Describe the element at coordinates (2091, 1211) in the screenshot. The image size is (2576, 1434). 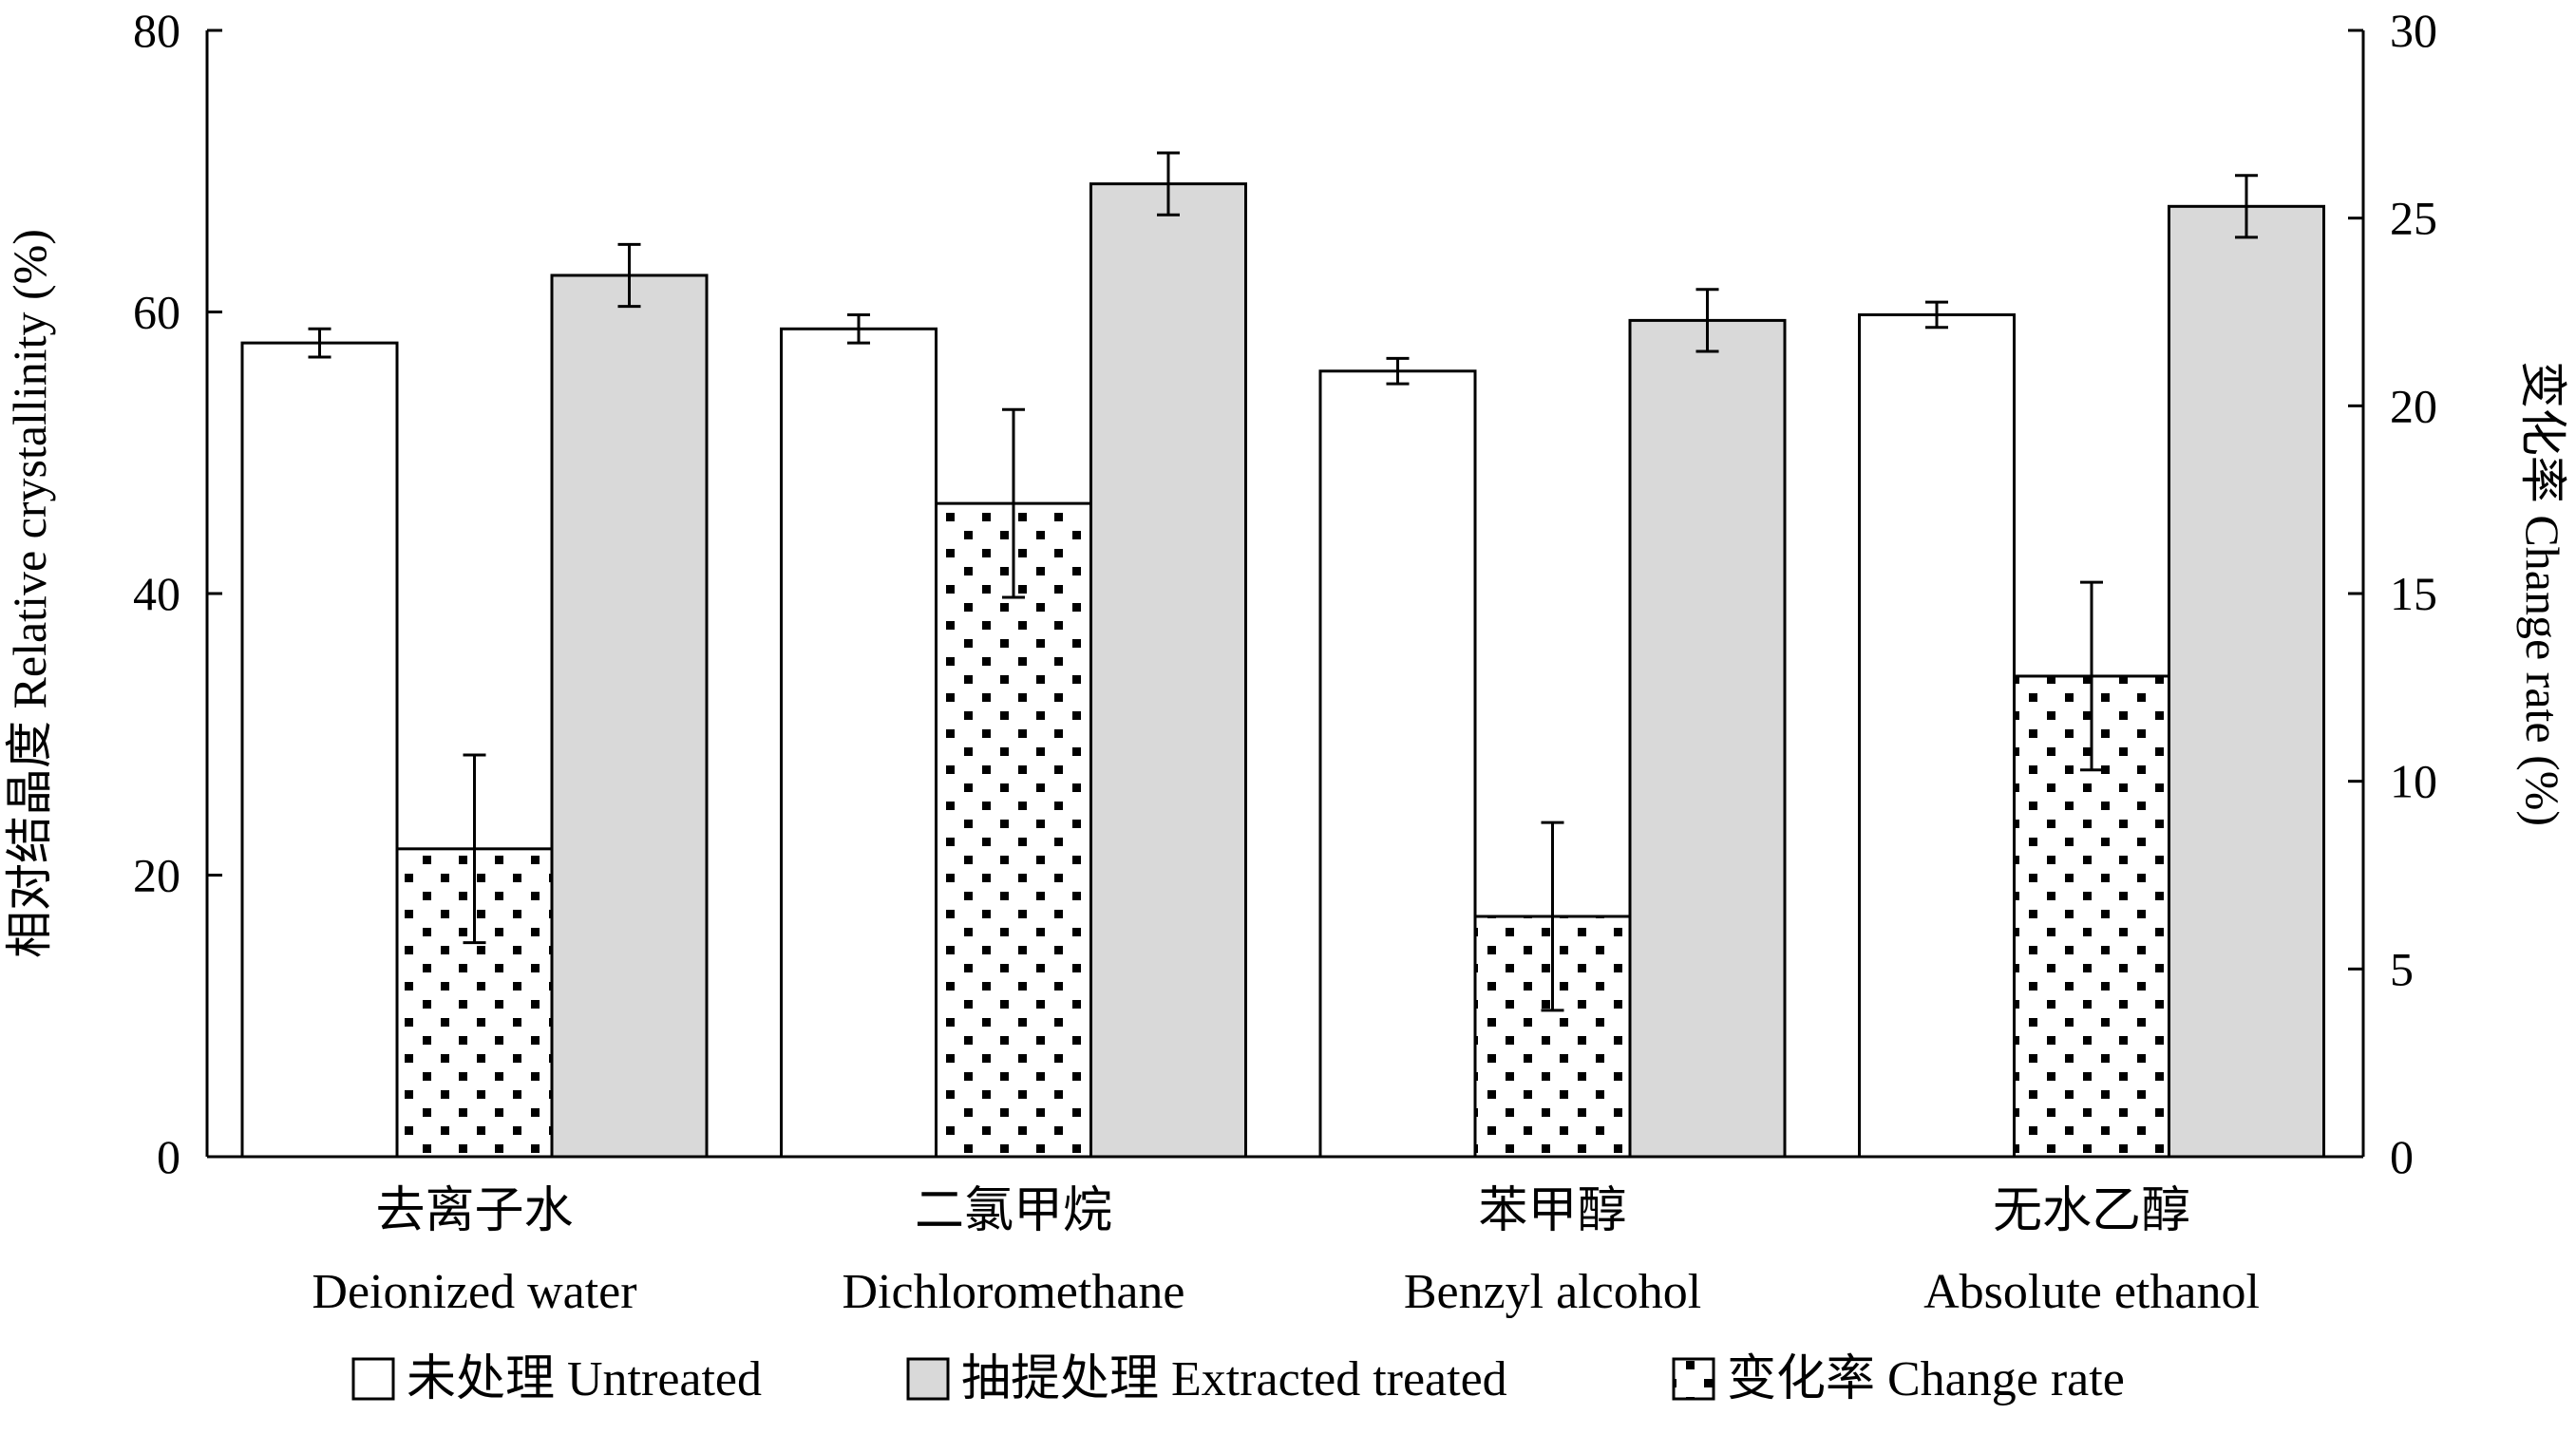
I see `category-label-zh: 无水乙醇` at that location.